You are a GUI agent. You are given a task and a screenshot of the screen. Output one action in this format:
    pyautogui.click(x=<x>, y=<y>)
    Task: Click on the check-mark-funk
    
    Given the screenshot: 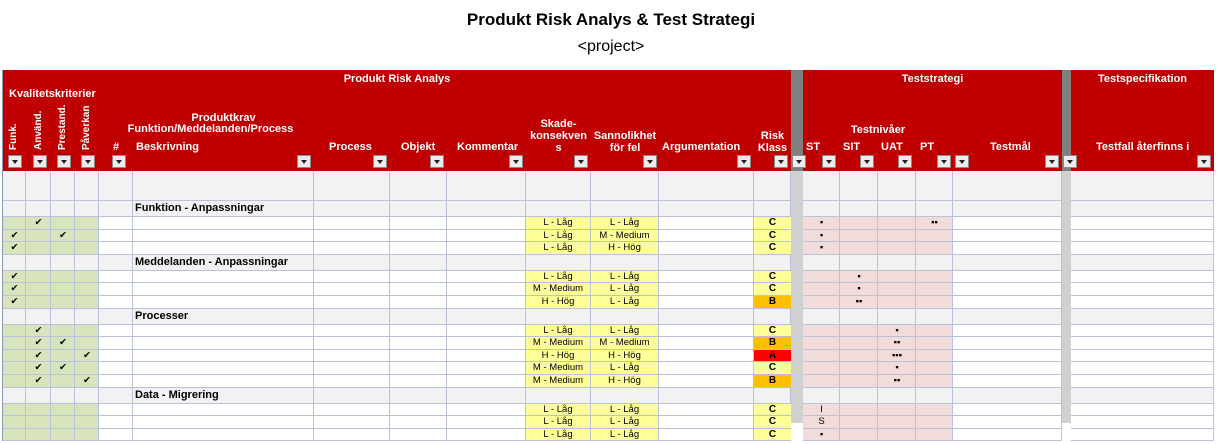 What is the action you would take?
    pyautogui.click(x=14, y=435)
    